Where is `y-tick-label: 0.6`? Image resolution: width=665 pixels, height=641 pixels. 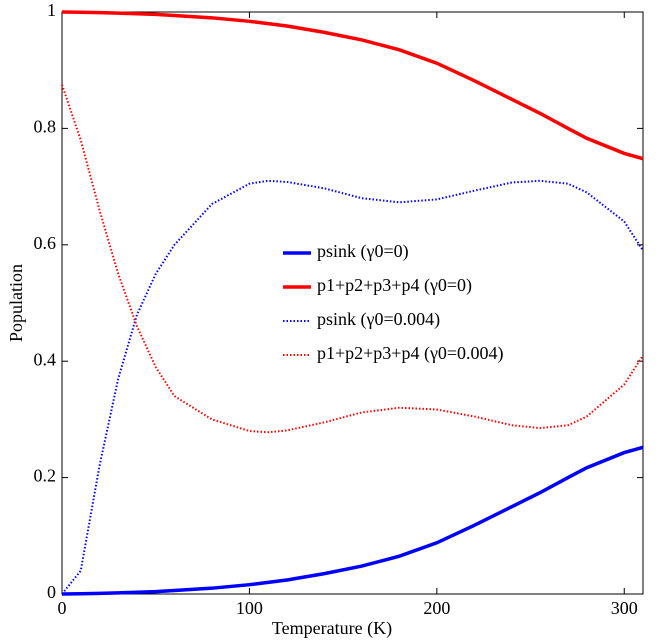
y-tick-label: 0.6 is located at coordinates (45, 243).